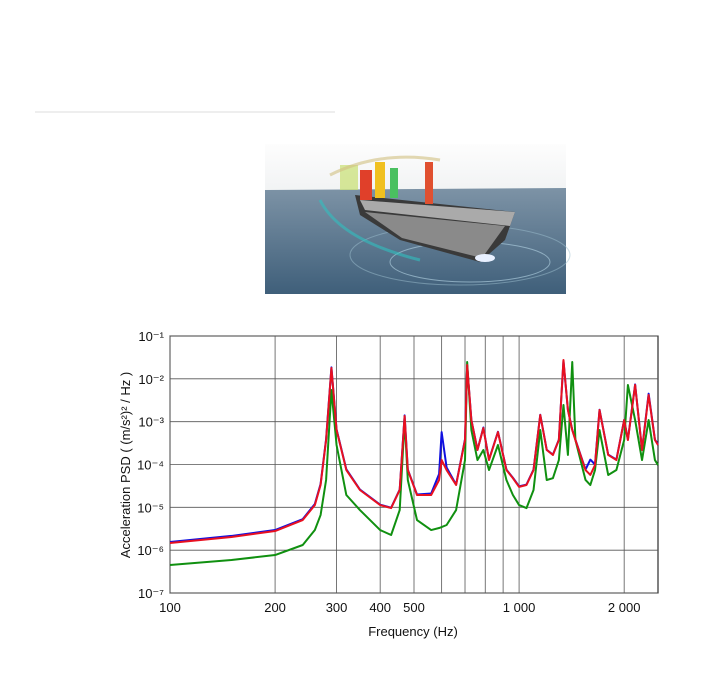 This screenshot has height=691, width=719. Describe the element at coordinates (414, 607) in the screenshot. I see `x-tick-label: 500` at that location.